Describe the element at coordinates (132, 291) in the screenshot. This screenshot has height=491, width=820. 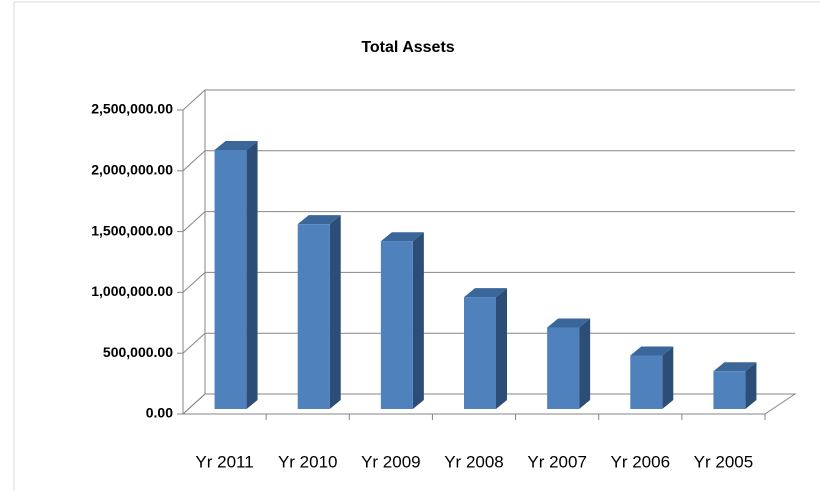
I see `y-tick-label: 1,000,000.00` at that location.